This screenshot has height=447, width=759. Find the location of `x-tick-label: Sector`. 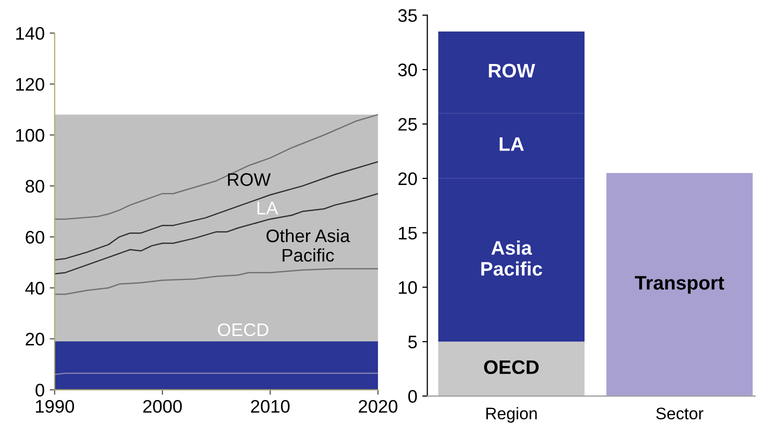

x-tick-label: Sector is located at coordinates (680, 414).